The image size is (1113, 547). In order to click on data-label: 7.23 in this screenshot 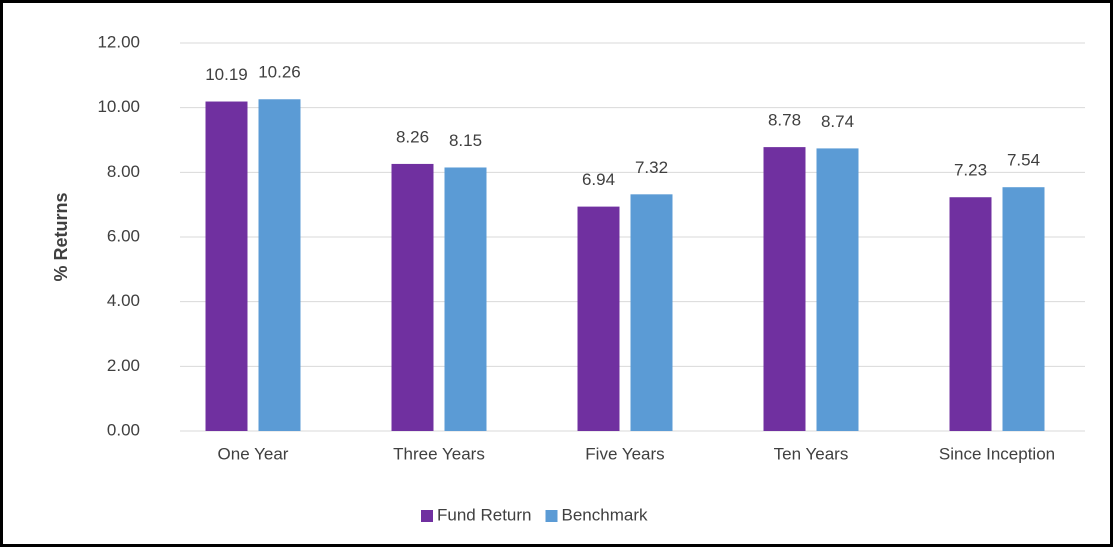, I will do `click(970, 170)`.